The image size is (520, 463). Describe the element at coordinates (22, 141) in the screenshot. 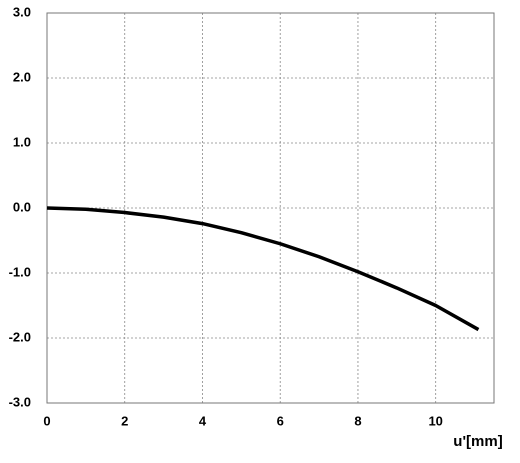

I see `y-tick-label: 1.0` at that location.